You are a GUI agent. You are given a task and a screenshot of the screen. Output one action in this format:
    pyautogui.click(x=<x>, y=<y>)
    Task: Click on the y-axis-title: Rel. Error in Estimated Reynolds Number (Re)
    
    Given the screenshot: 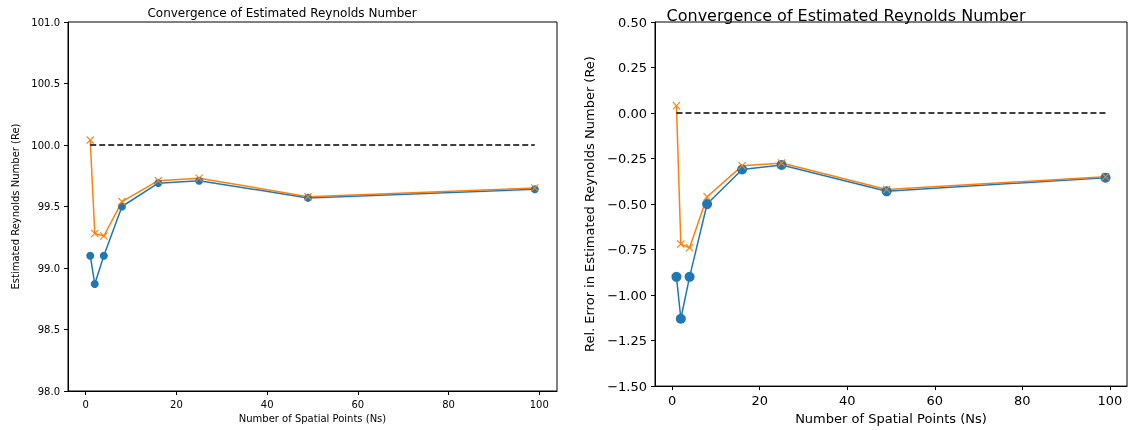 What is the action you would take?
    pyautogui.click(x=590, y=204)
    